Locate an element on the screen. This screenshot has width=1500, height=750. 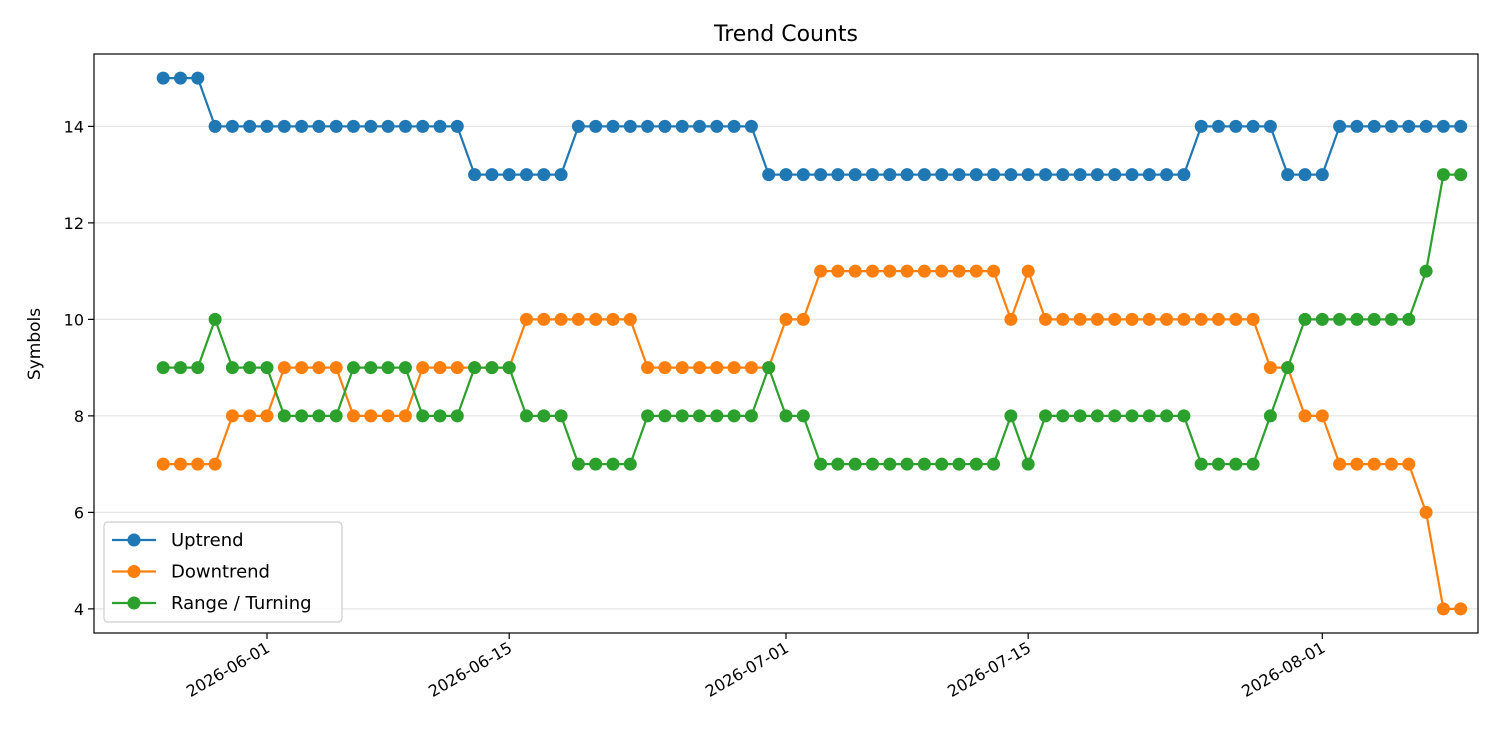
y-tick-label: 4 is located at coordinates (79, 609).